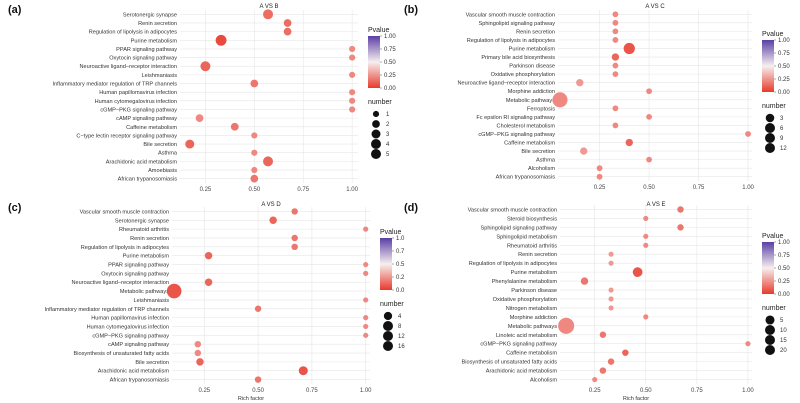  I want to click on category-label: Primary bile acid biosynthesis, so click(518, 58).